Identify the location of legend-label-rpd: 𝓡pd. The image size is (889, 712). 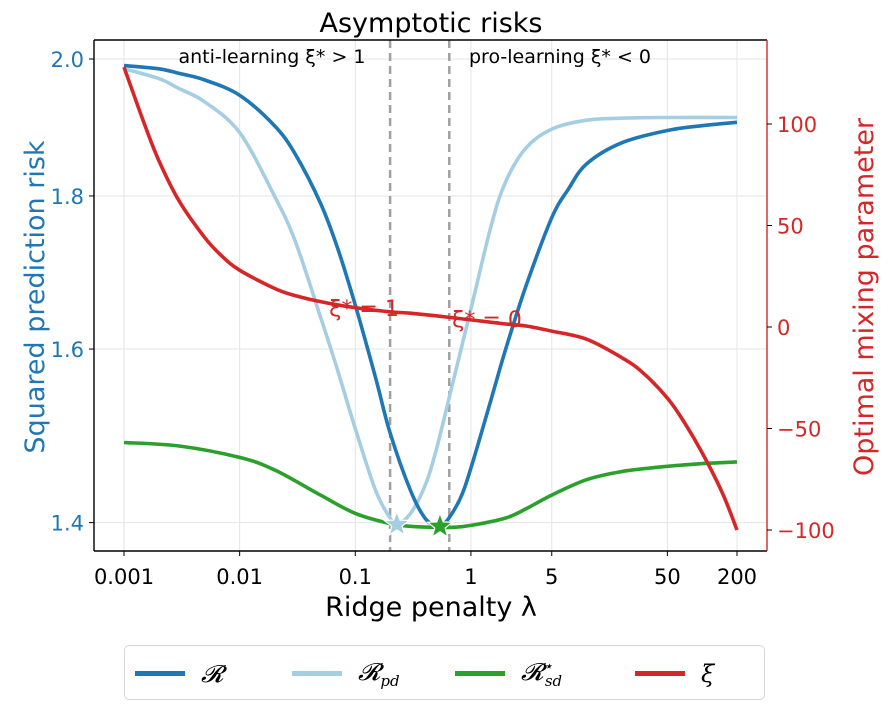
(379, 673).